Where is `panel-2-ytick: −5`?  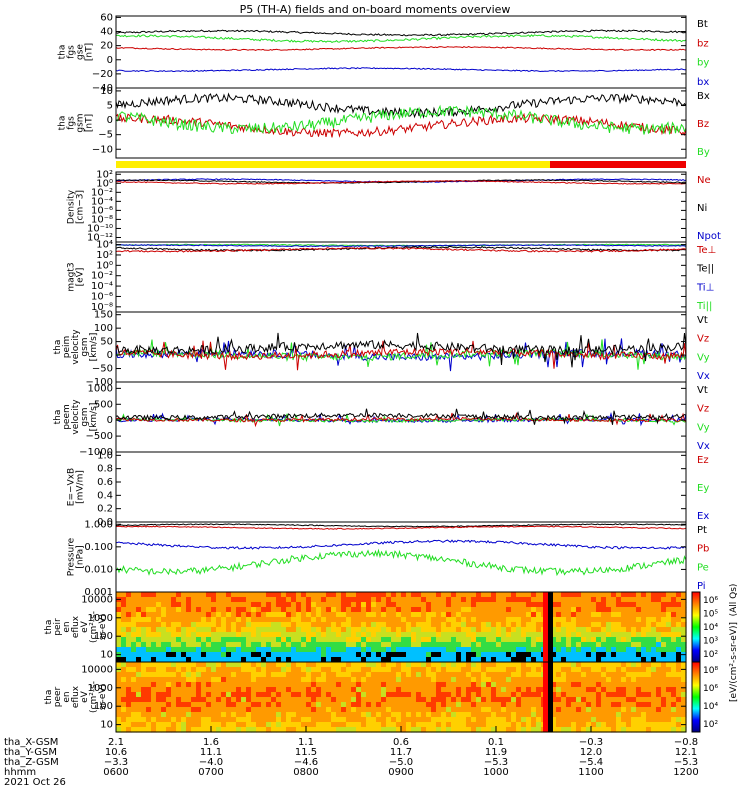 panel-2-ytick: −5 is located at coordinates (105, 135).